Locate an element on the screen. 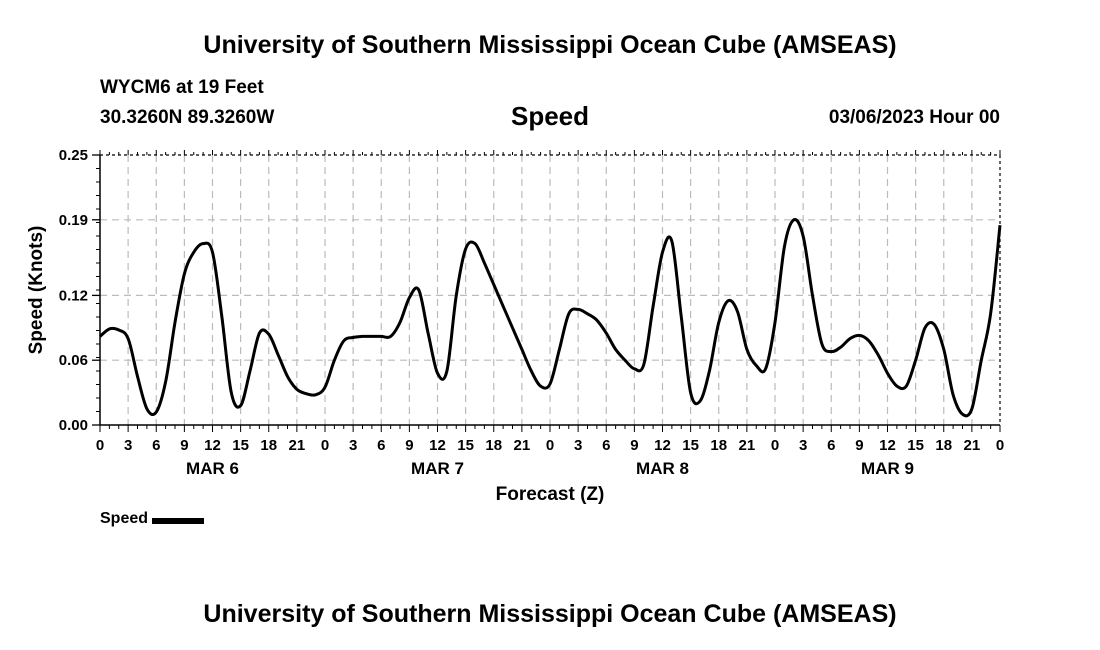 Image resolution: width=1100 pixels, height=650 pixels. day-label: MAR 8 is located at coordinates (662, 468).